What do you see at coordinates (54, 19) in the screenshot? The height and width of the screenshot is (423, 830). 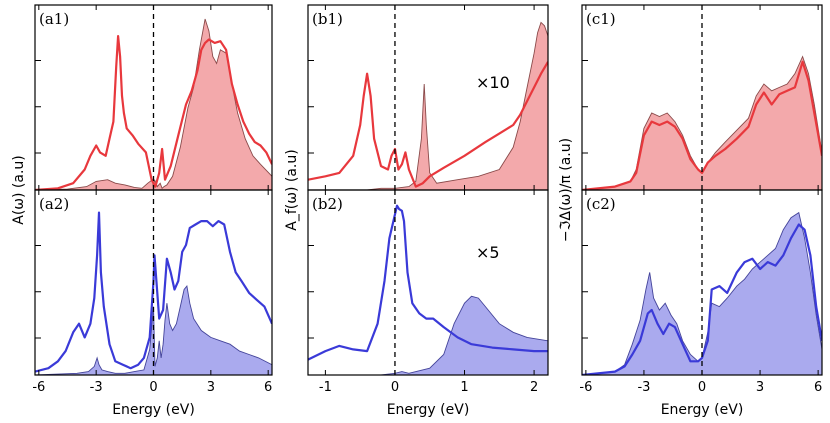 I see `panel-label: (a1)` at bounding box center [54, 19].